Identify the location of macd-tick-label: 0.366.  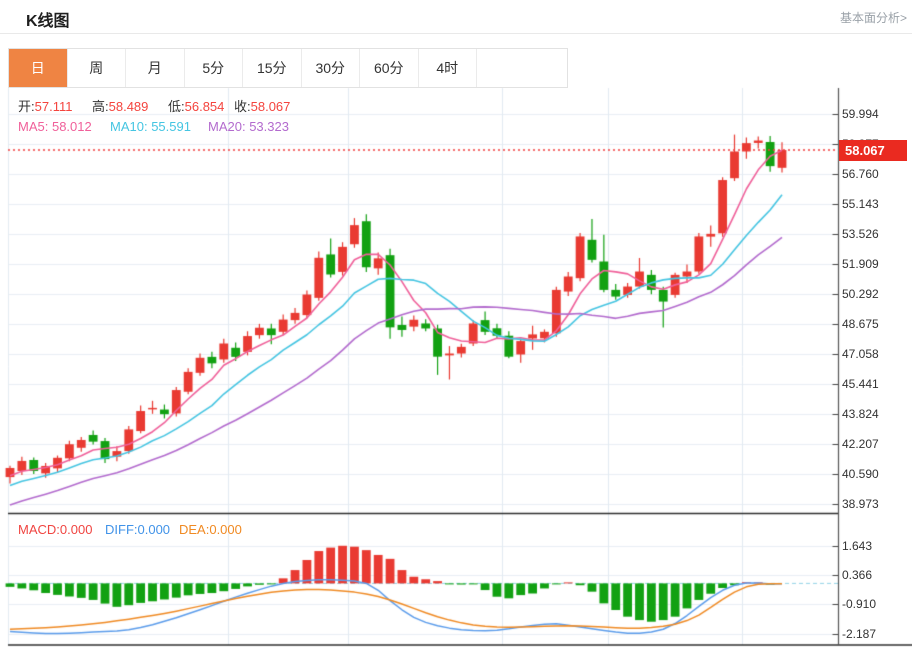
(857, 575).